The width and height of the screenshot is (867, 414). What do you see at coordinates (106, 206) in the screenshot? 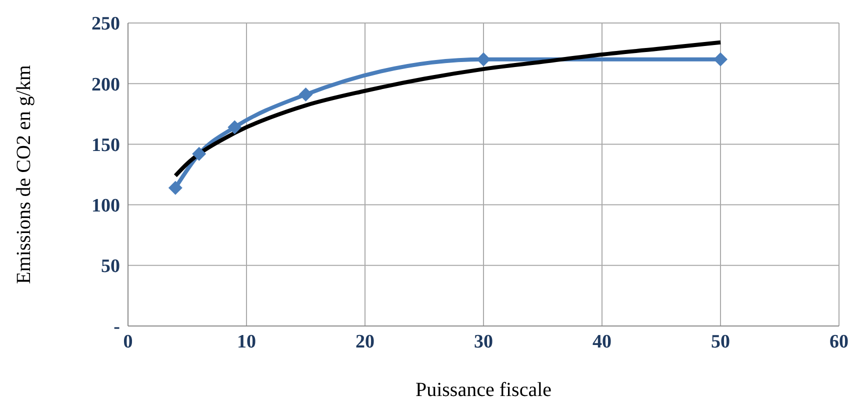
I see `y-tick-label: 100` at bounding box center [106, 206].